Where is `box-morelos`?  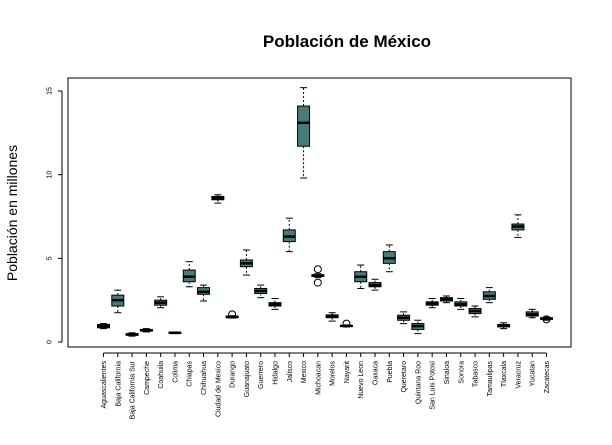
box-morelos is located at coordinates (332, 317).